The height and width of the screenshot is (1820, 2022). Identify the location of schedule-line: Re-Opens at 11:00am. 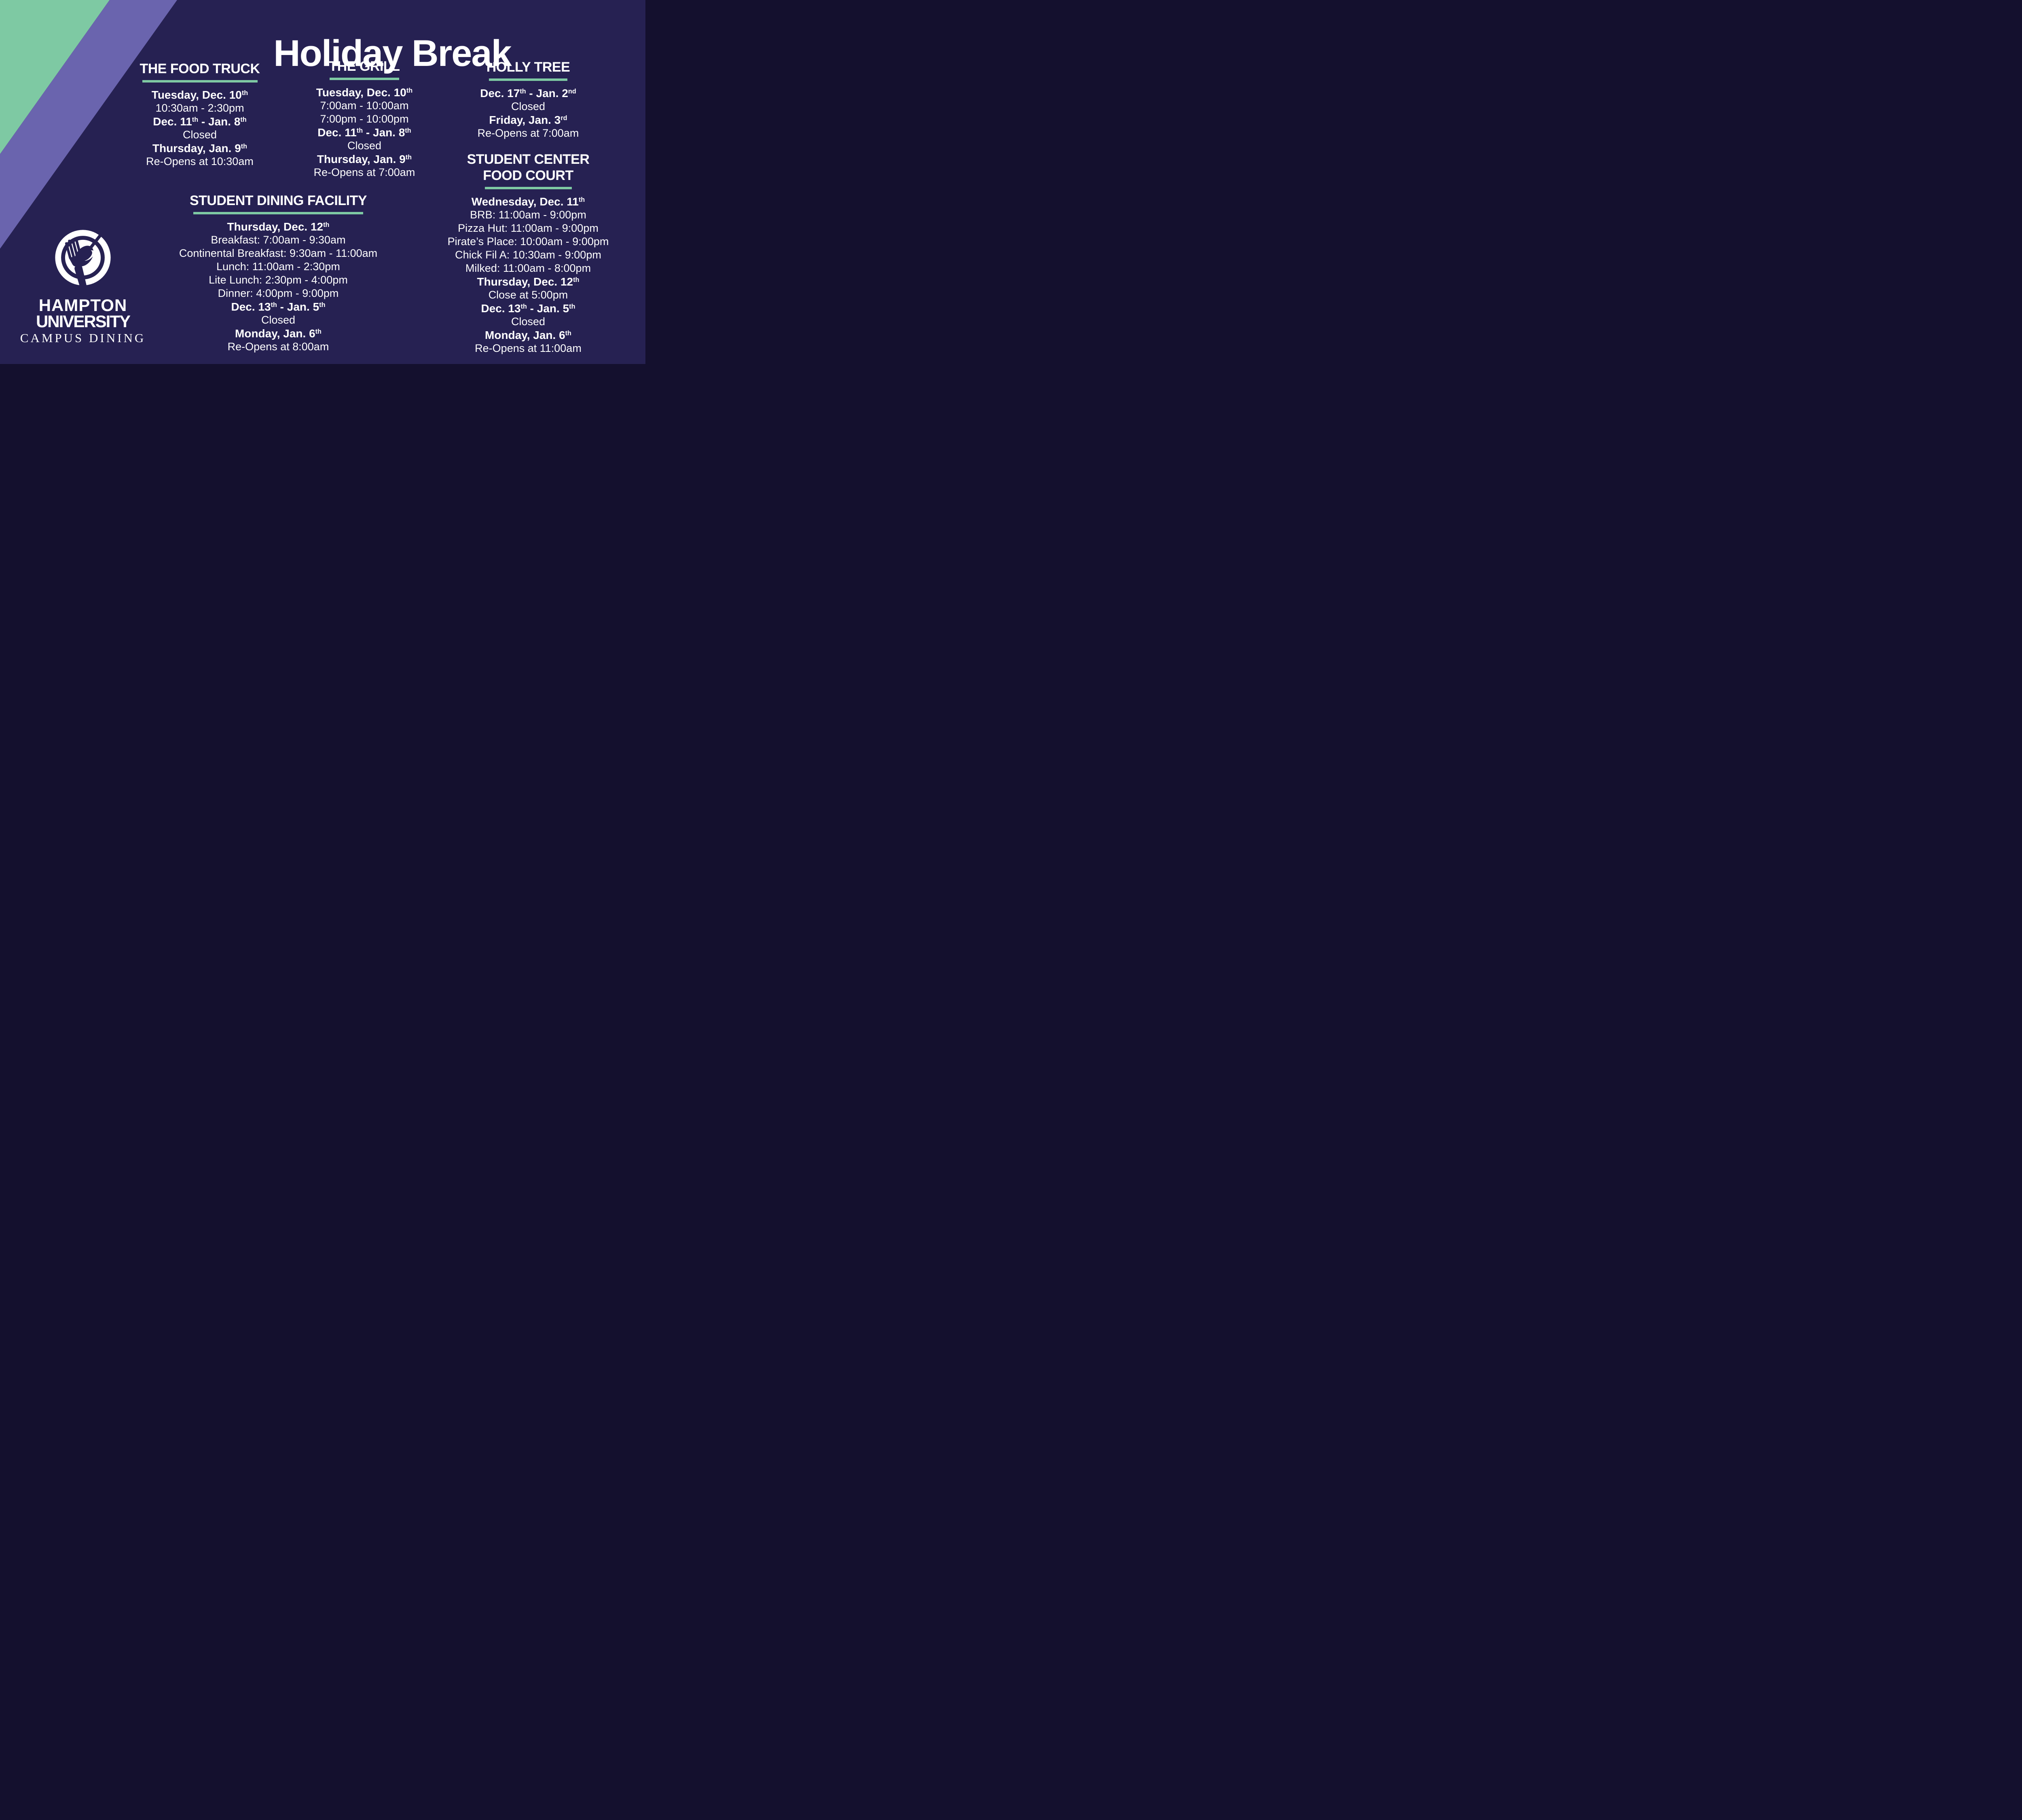
(528, 348).